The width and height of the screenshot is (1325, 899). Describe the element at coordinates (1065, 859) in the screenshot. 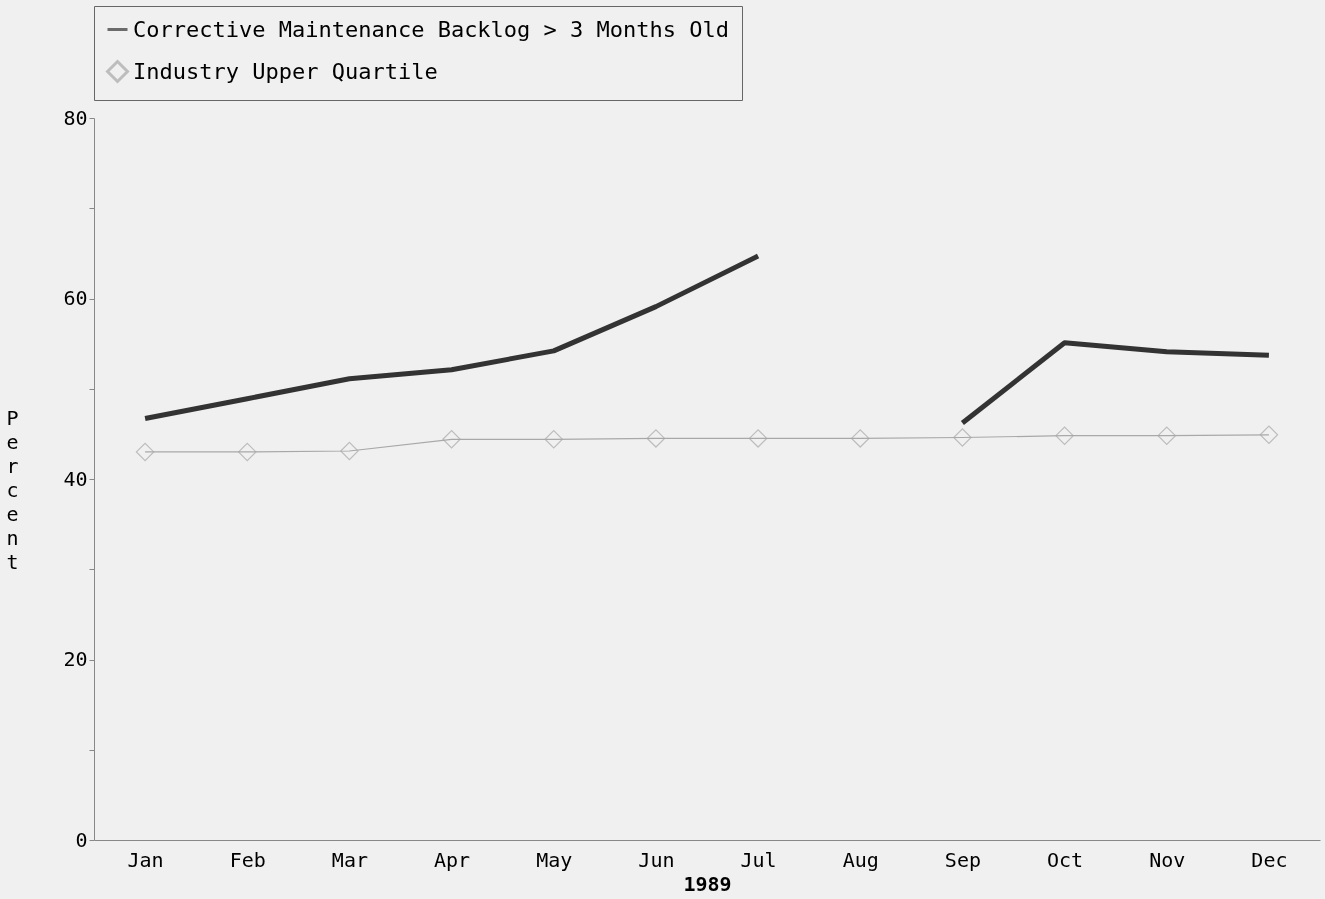

I see `x-tick-label: Oct` at that location.